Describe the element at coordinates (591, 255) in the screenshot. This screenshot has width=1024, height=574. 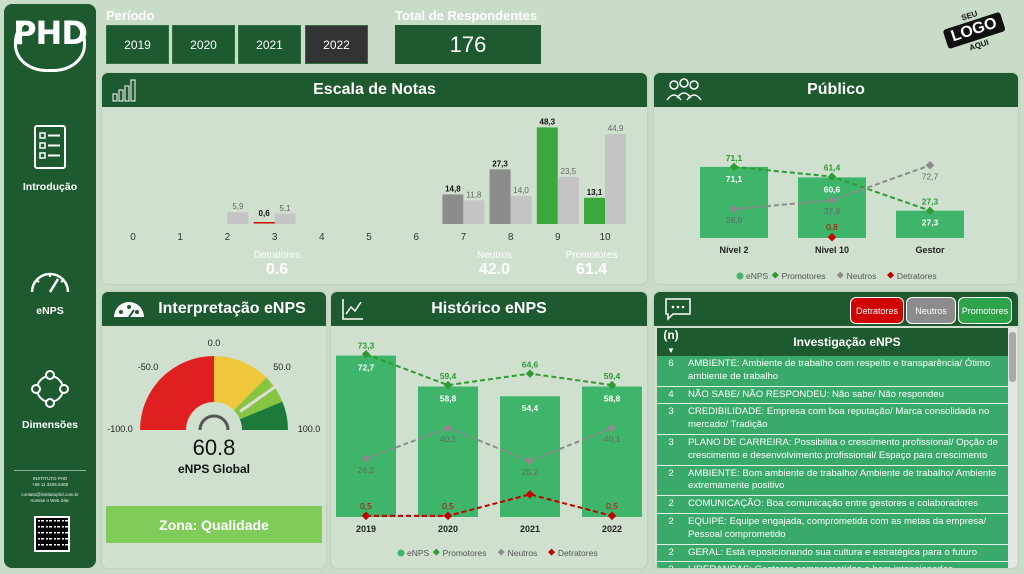
I see `promotores-label: Promotores` at that location.